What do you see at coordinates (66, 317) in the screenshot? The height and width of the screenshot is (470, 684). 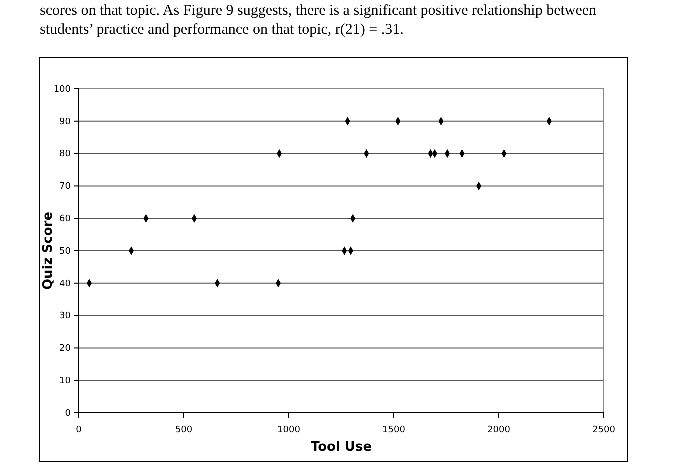 I see `y-tick-label: 30` at bounding box center [66, 317].